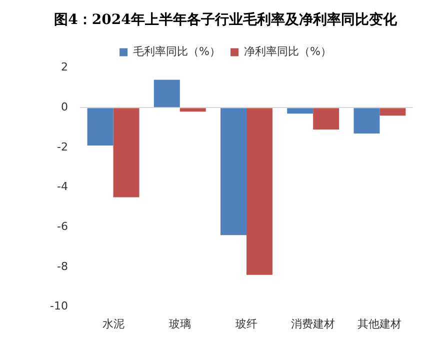  What do you see at coordinates (313, 323) in the screenshot?
I see `x-tick-label: 消费建材` at bounding box center [313, 323].